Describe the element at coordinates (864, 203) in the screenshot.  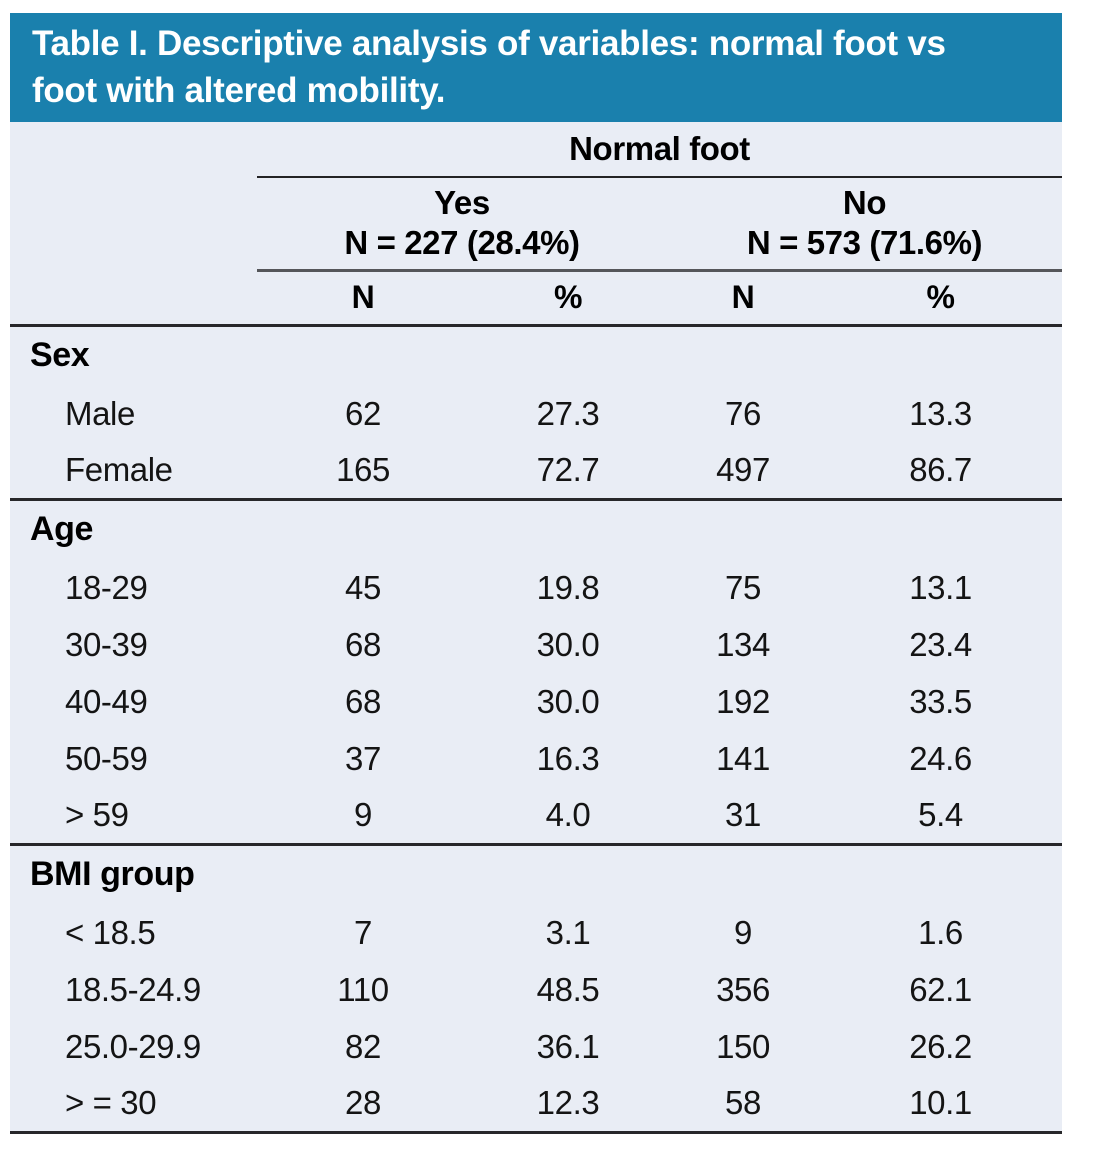
I see `group-no-label: No` at that location.